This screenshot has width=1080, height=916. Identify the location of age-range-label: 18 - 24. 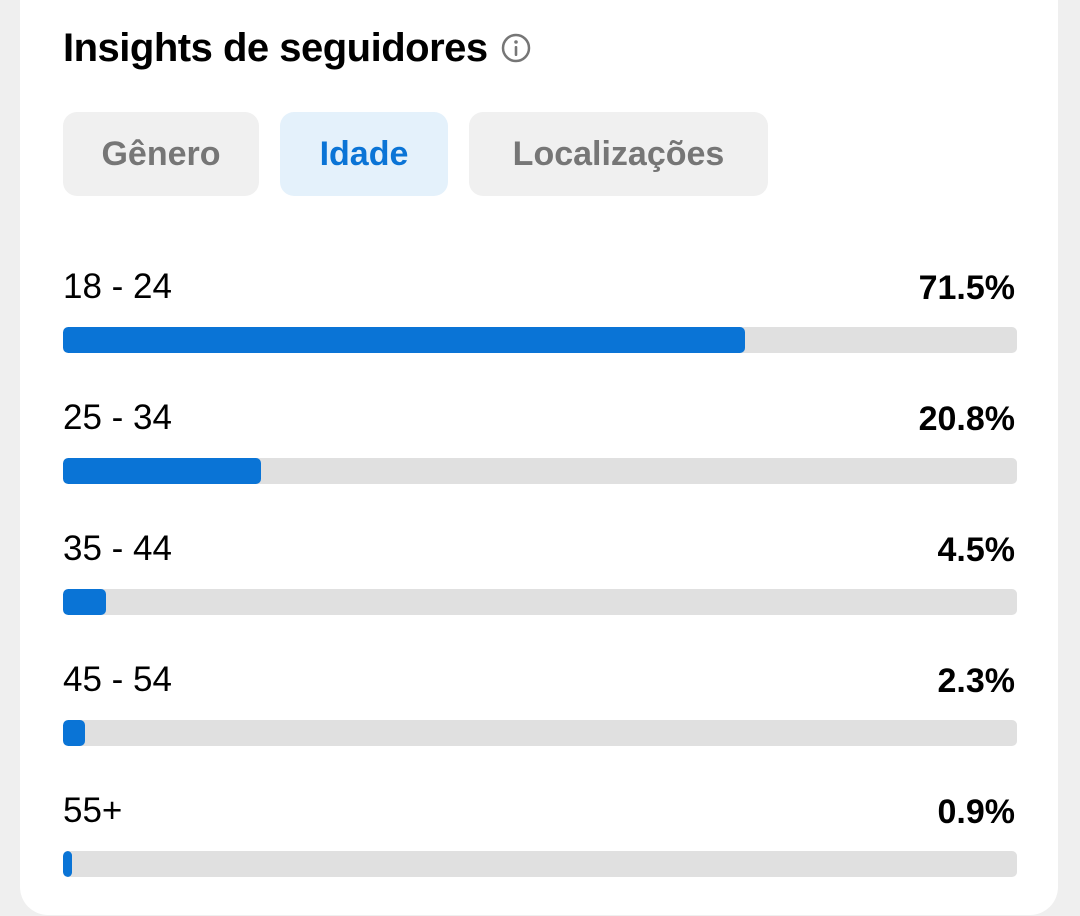
(117, 286).